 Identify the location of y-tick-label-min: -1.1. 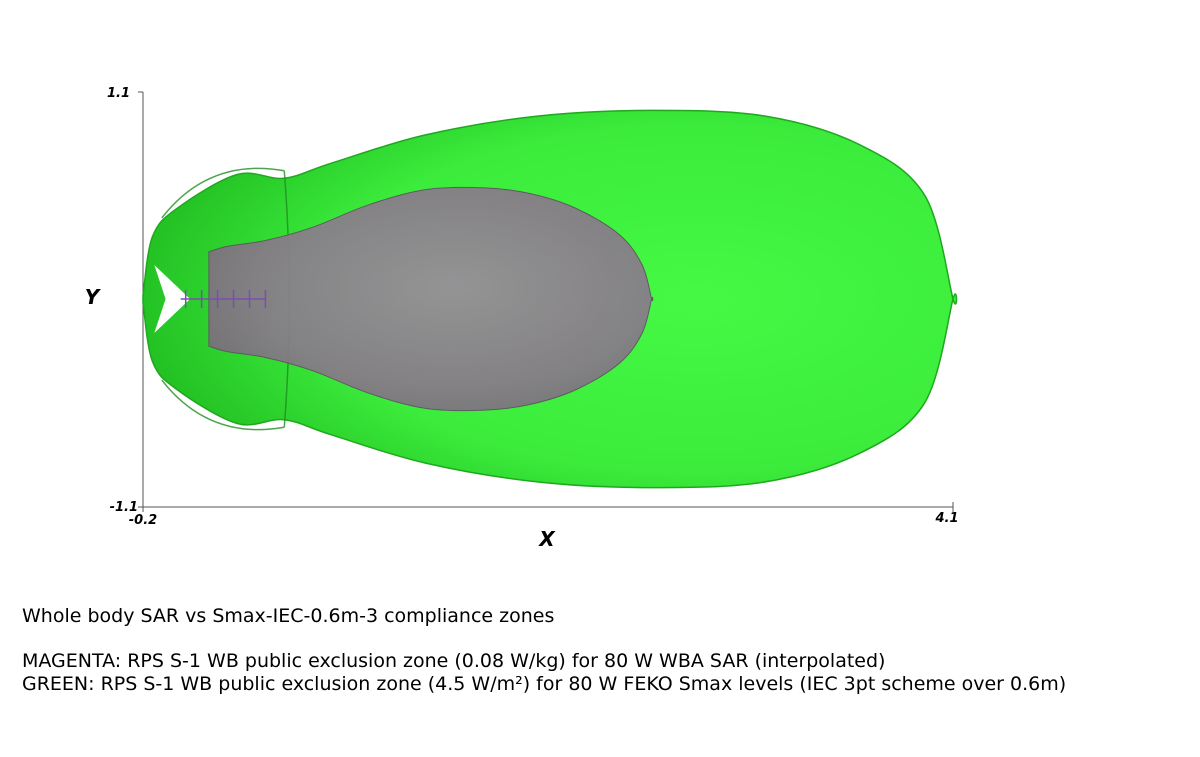
(124, 507).